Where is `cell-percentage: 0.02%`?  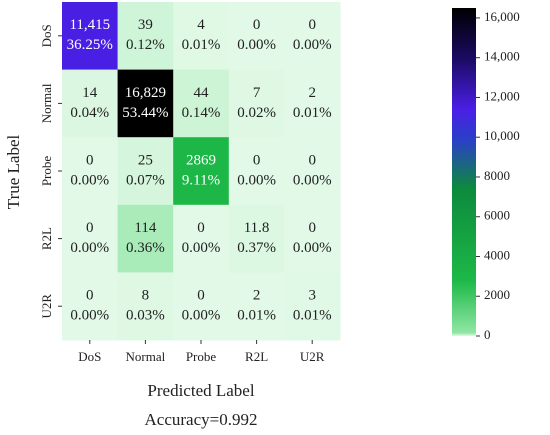
cell-percentage: 0.02% is located at coordinates (256, 113).